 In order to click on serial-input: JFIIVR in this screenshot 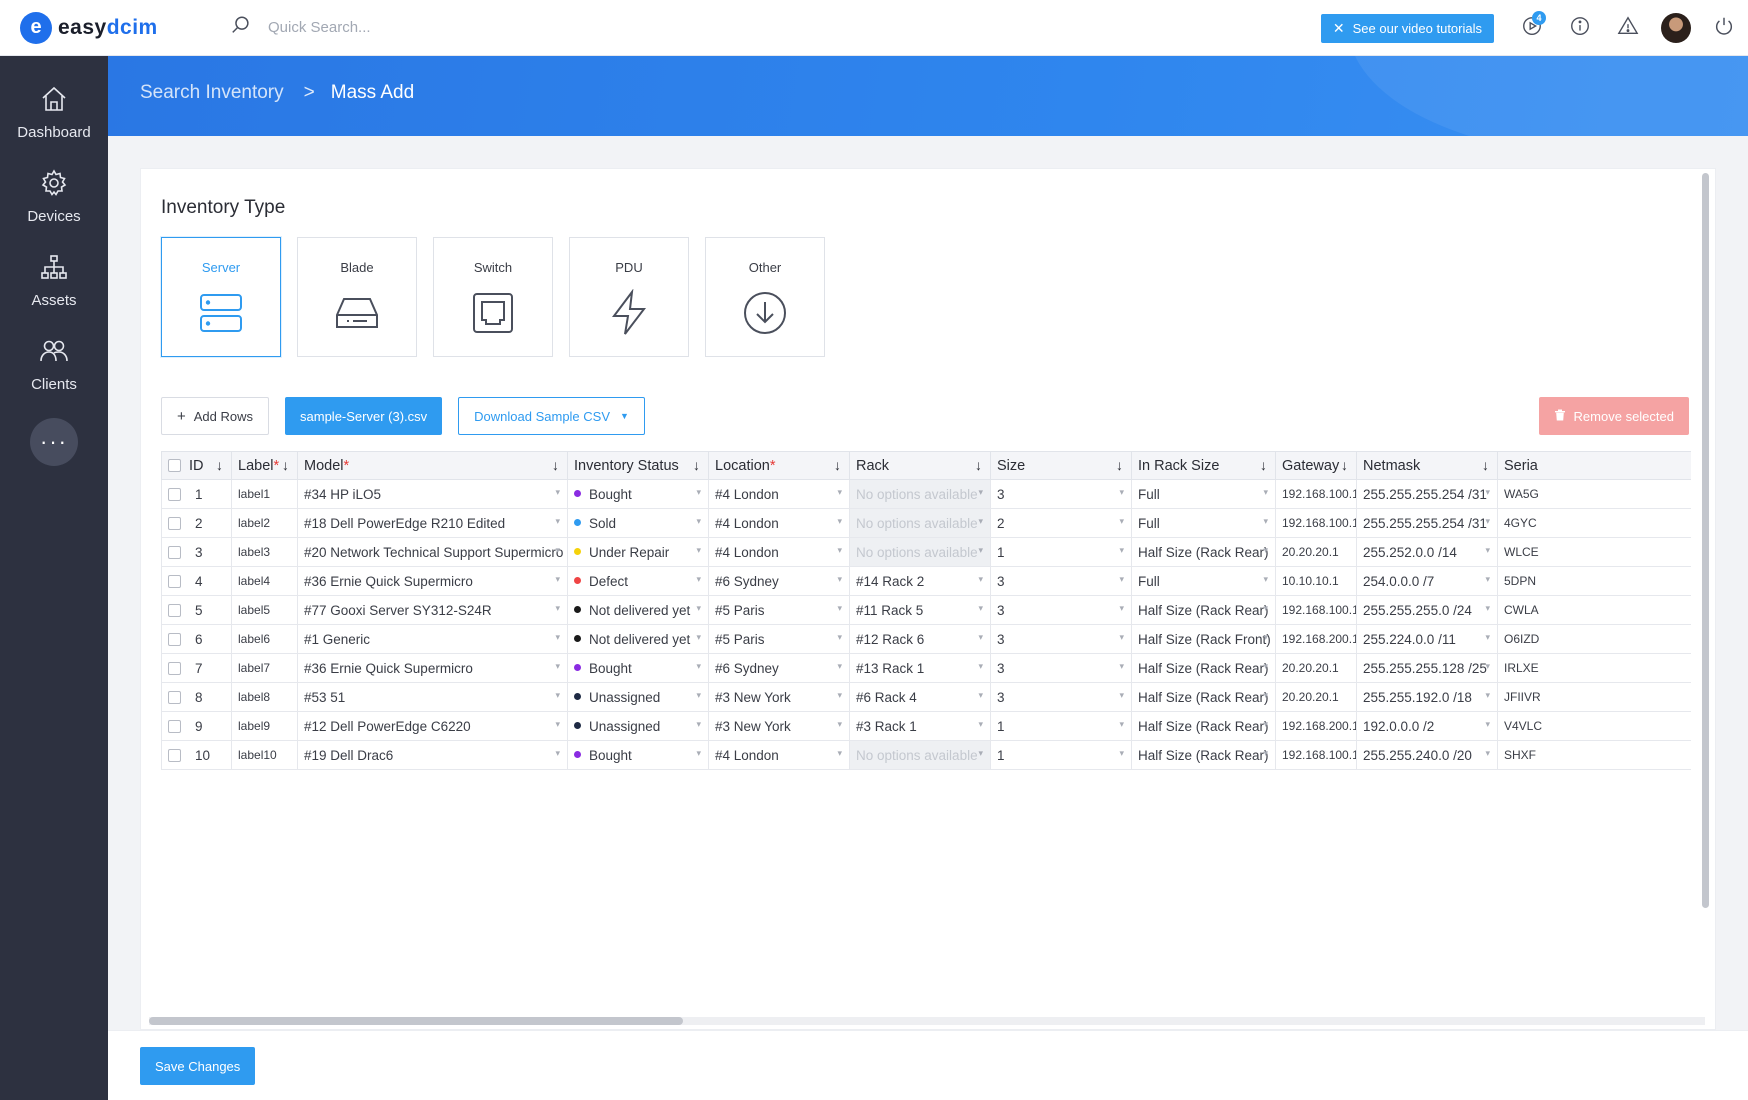, I will do `click(1594, 697)`.